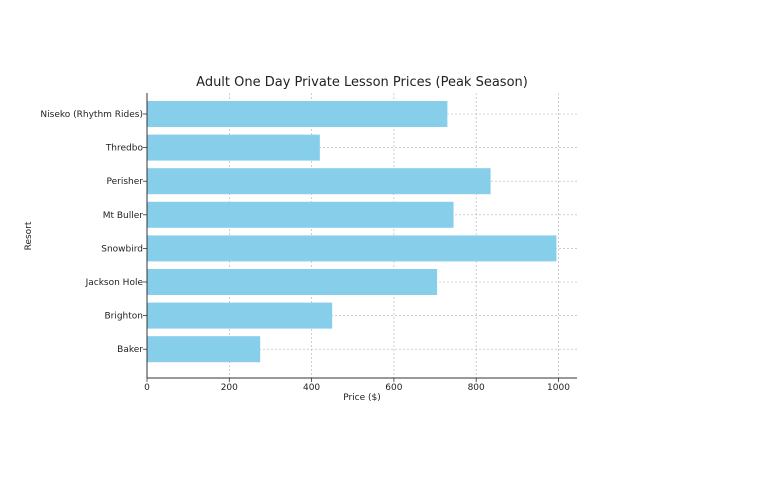  I want to click on x-axis-label: Price ($), so click(362, 398).